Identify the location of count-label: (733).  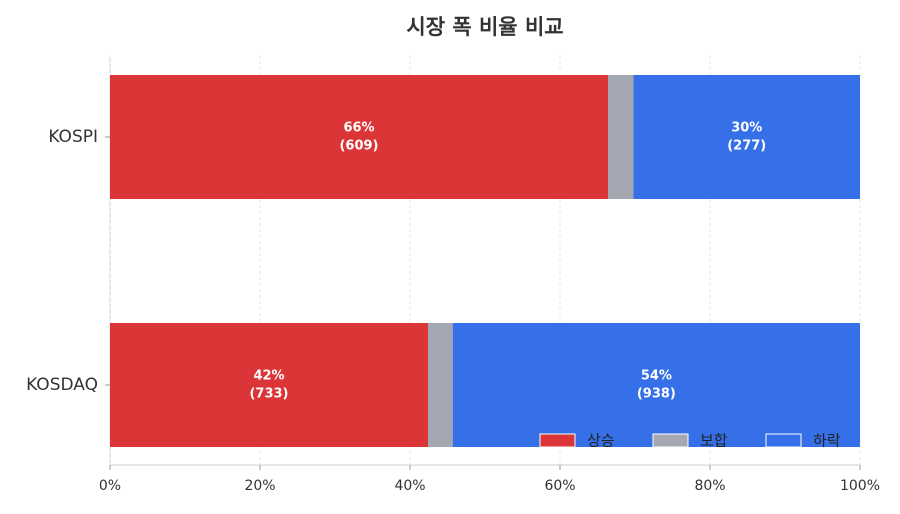
(268, 394).